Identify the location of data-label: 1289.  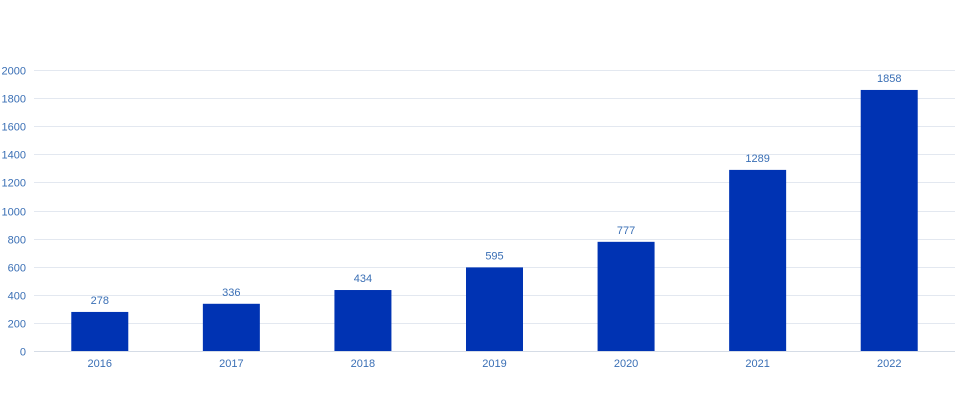
(757, 159).